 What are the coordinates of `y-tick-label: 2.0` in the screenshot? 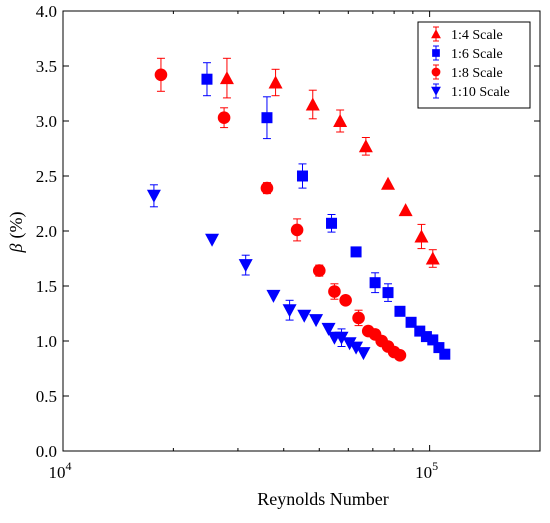 It's located at (46, 231).